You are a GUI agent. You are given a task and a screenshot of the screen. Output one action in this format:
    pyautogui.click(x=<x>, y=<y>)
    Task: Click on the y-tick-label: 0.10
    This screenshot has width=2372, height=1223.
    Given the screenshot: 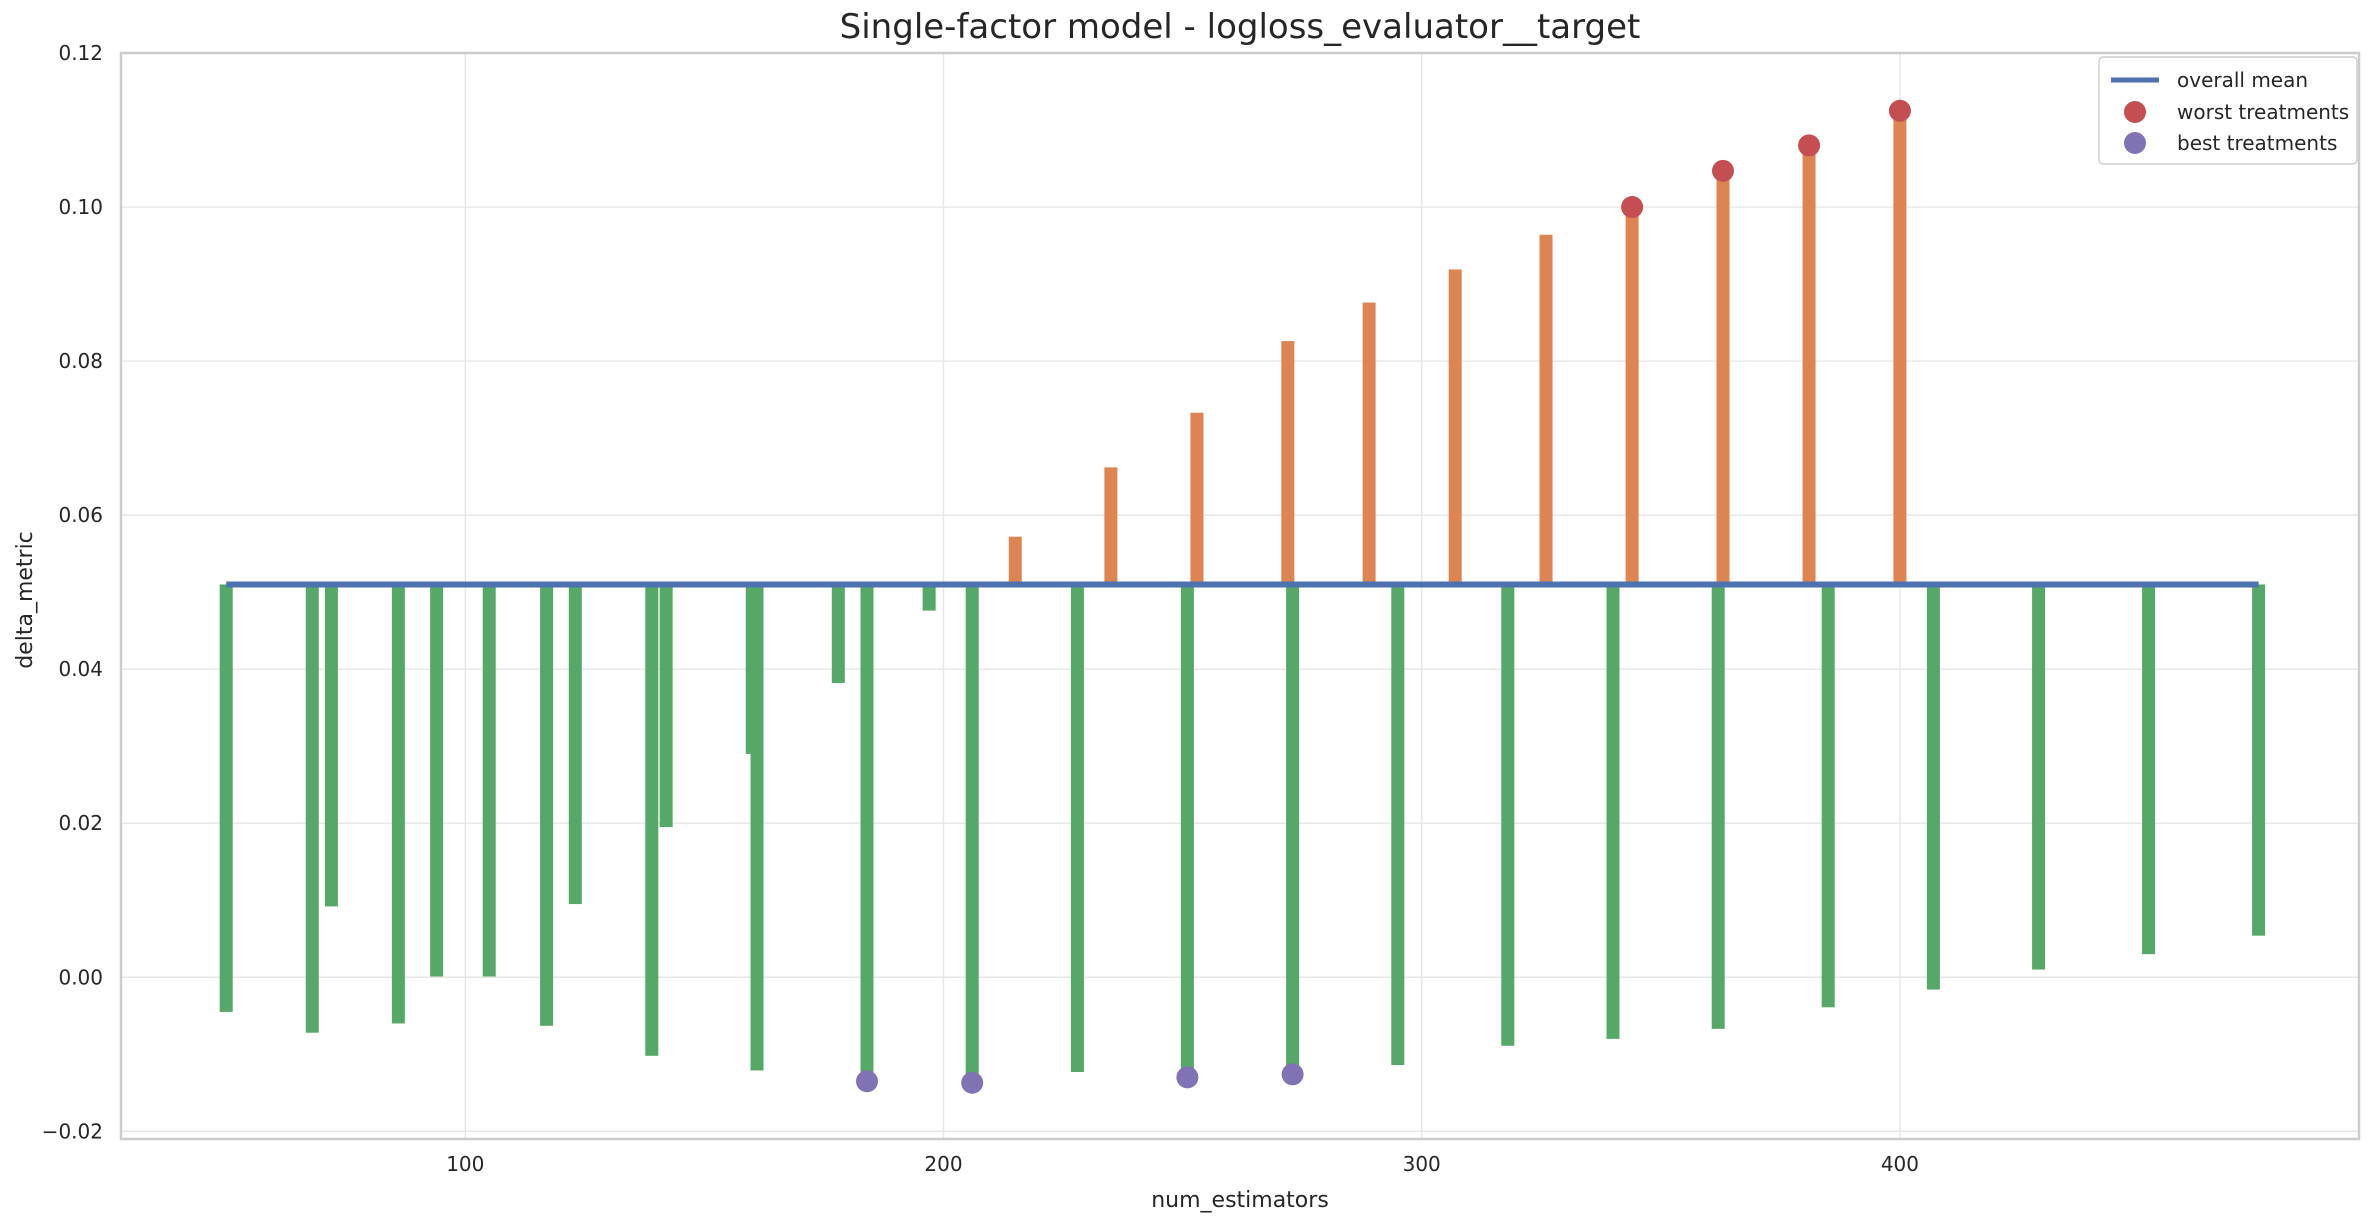 What is the action you would take?
    pyautogui.click(x=80, y=207)
    